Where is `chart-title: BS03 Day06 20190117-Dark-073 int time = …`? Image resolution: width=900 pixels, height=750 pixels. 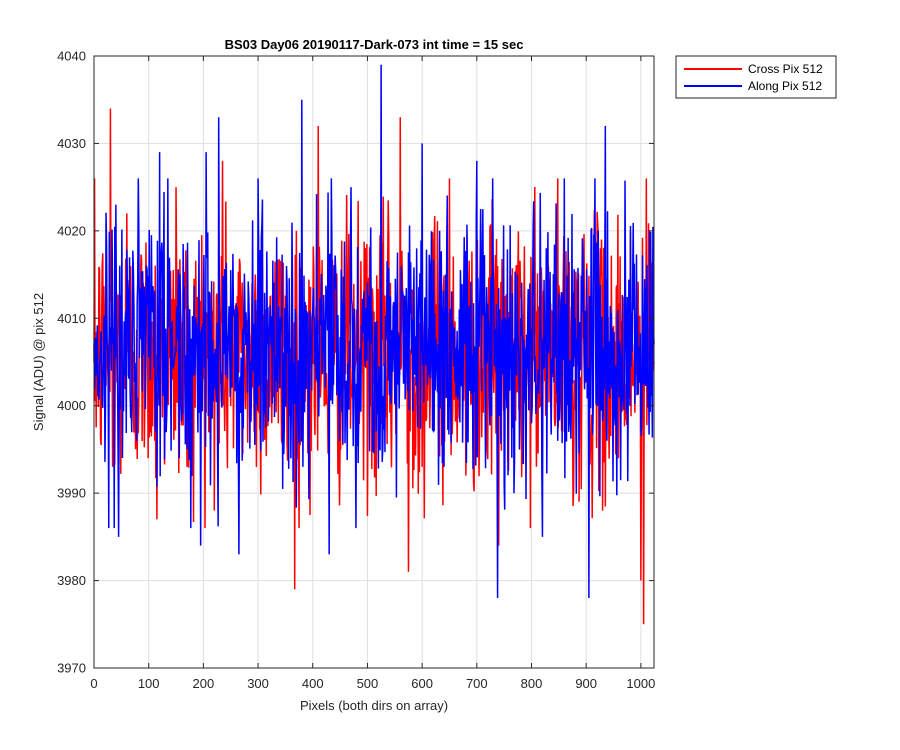
chart-title: BS03 Day06 20190117-Dark-073 int time = … is located at coordinates (374, 44).